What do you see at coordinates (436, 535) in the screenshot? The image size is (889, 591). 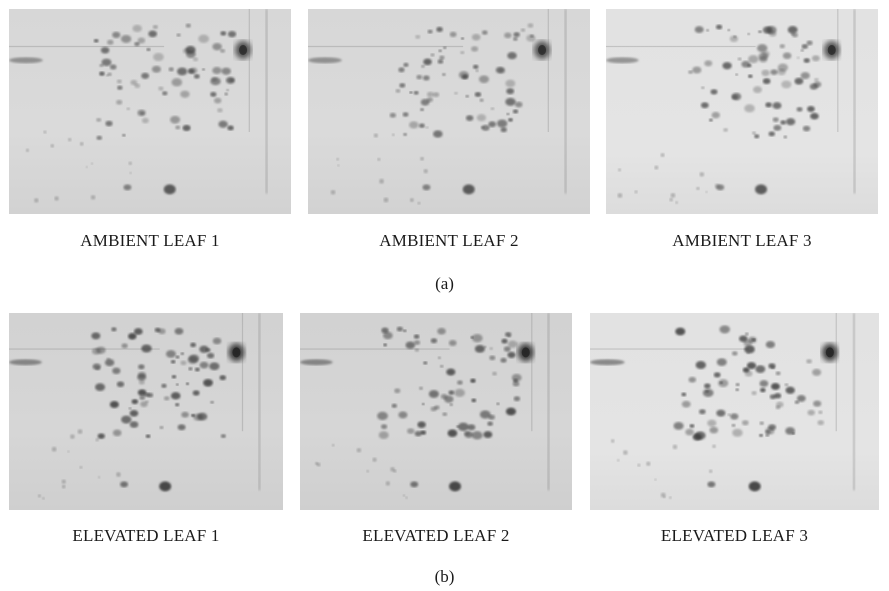 I see `caption-elevated-leaf-2: ELEVATED LEAF 2` at bounding box center [436, 535].